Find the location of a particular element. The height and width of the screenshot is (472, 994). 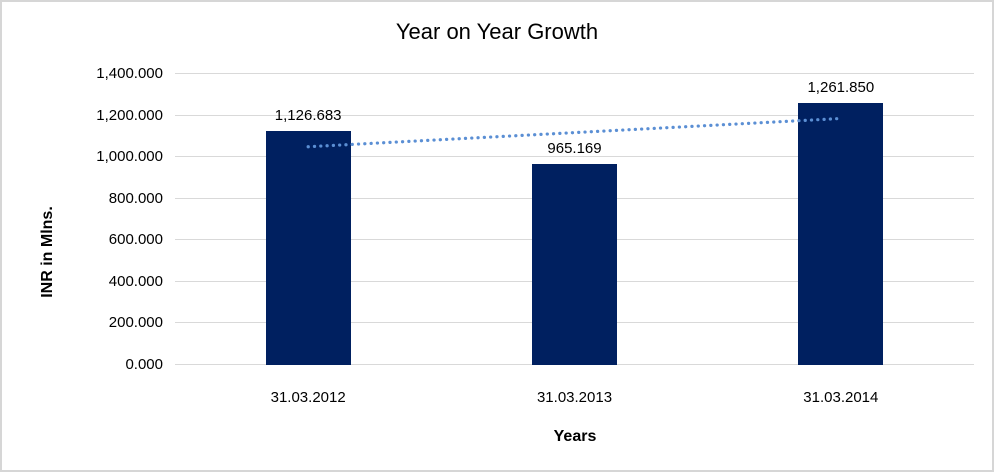

y-tick-label: 600.000 is located at coordinates (135, 240).